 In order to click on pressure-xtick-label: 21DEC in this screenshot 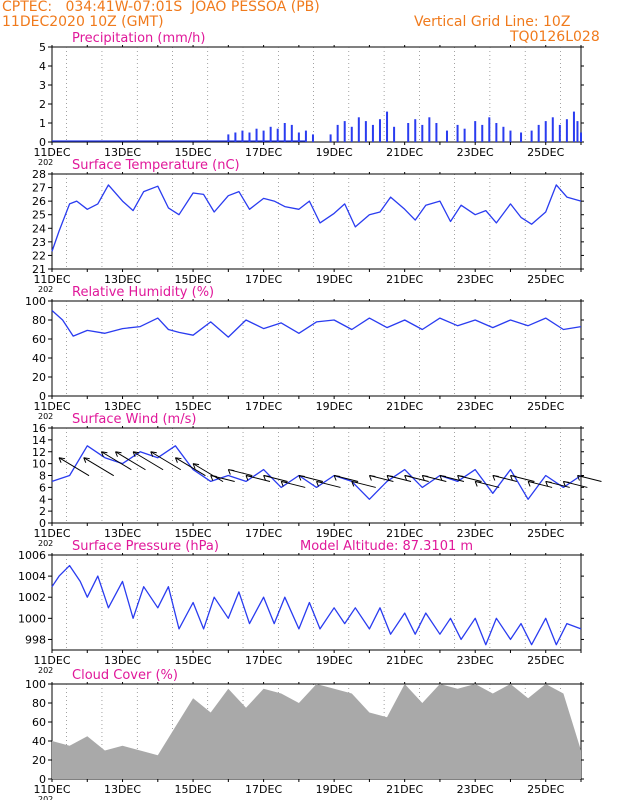, I will do `click(404, 660)`.